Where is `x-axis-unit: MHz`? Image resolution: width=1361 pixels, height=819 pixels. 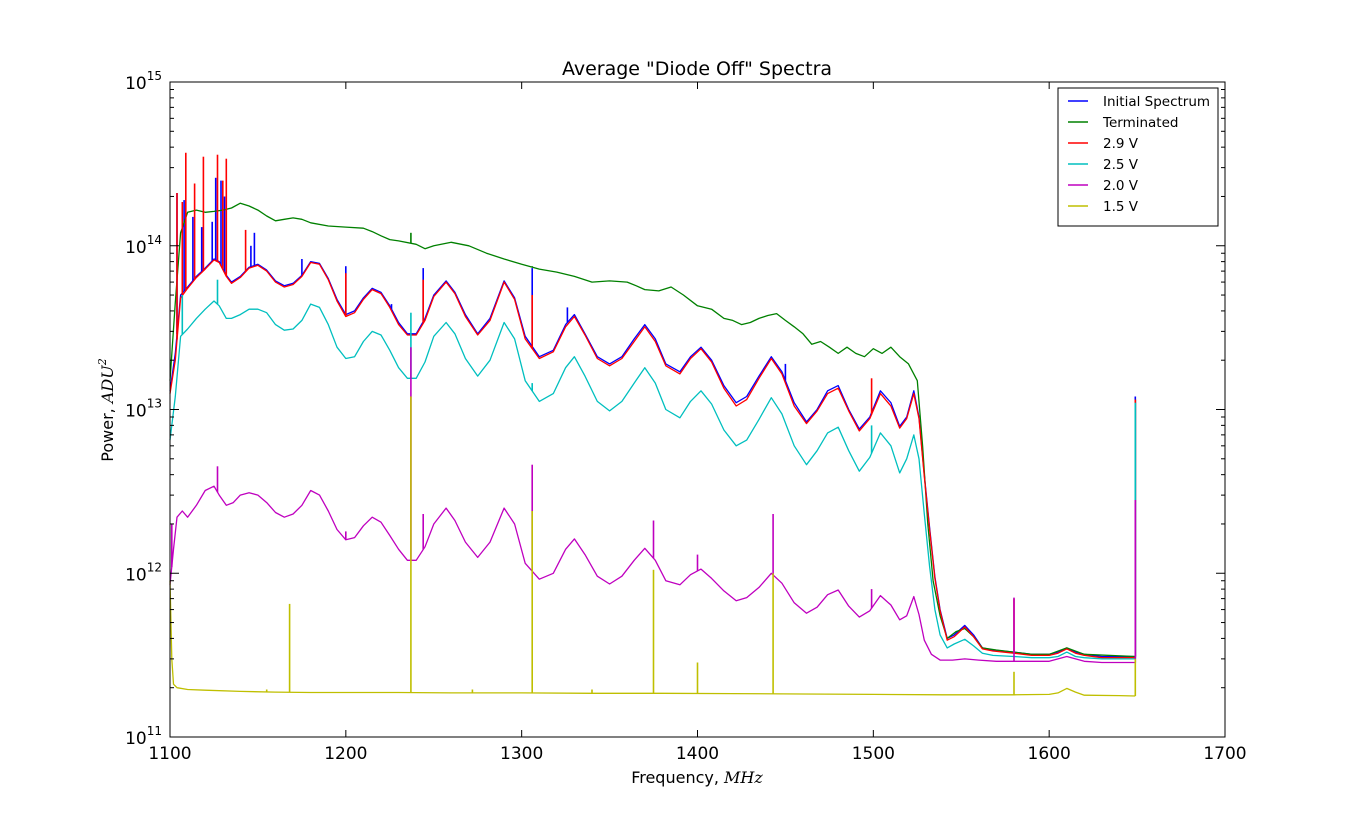 x-axis-unit: MHz is located at coordinates (743, 777).